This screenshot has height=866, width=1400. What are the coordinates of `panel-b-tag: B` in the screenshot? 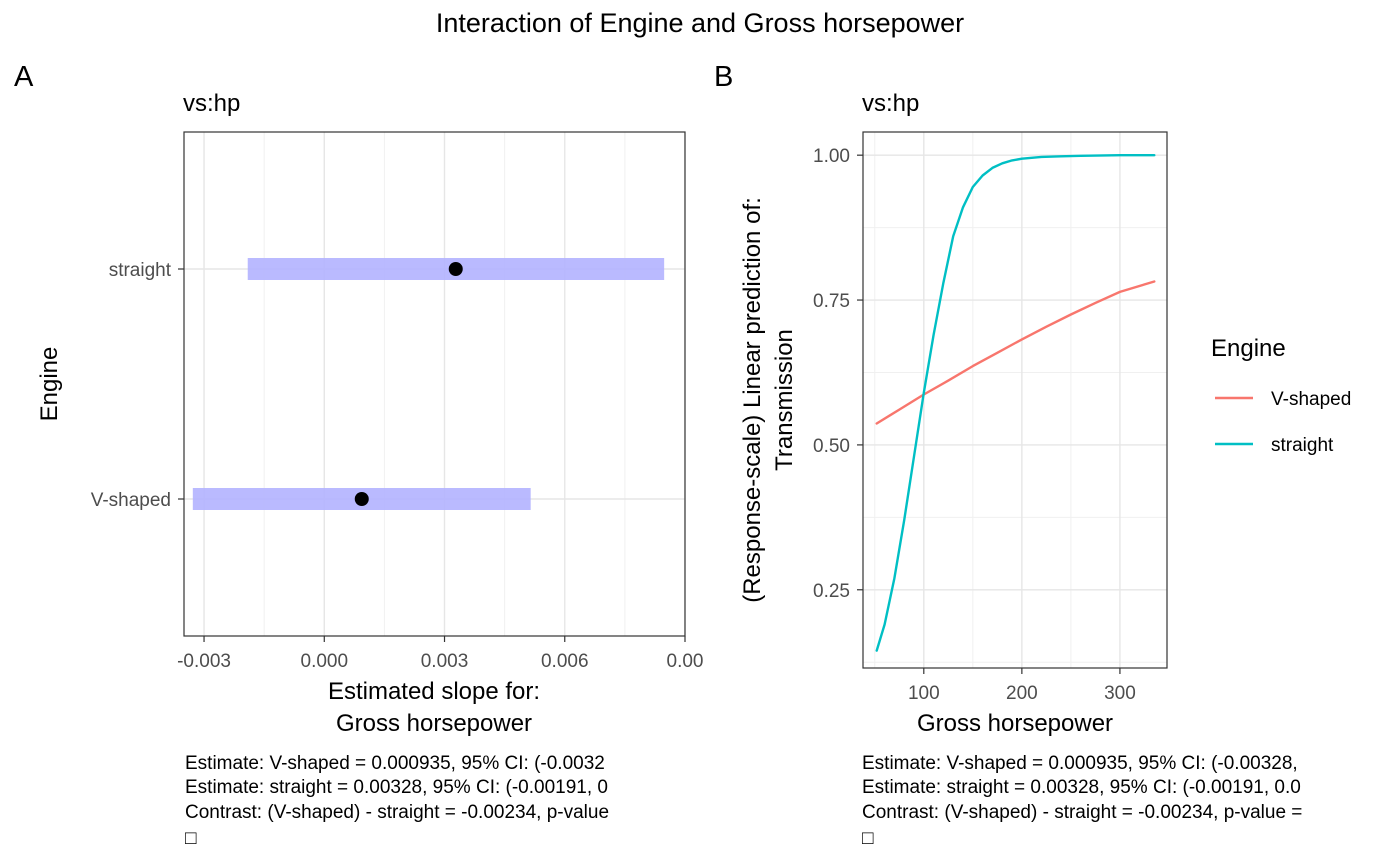 It's located at (723, 77).